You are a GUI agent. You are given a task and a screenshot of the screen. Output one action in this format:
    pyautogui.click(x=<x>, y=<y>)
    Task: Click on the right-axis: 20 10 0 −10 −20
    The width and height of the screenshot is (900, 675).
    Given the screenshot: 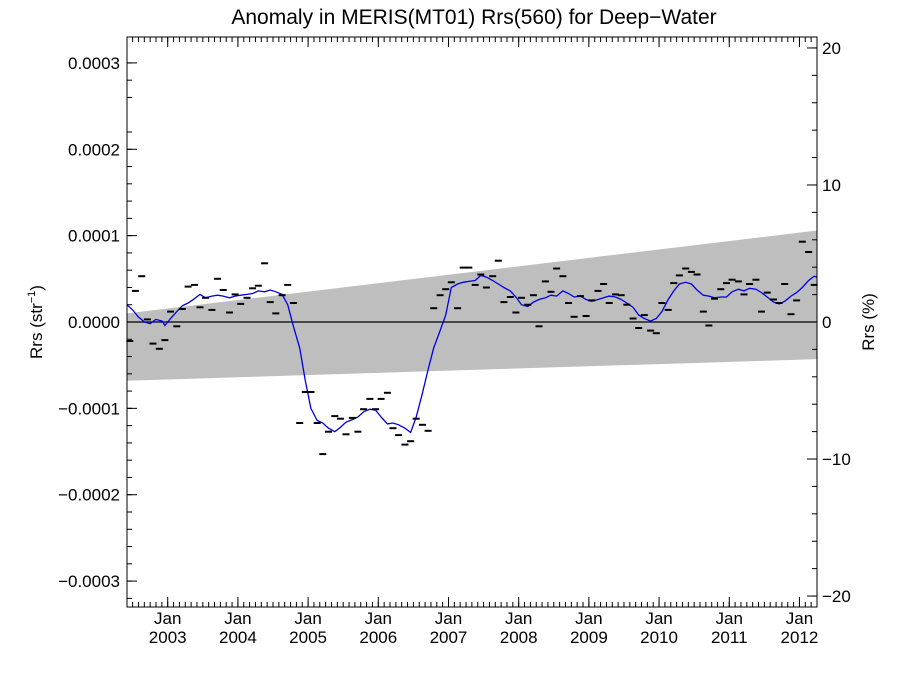 What is the action you would take?
    pyautogui.click(x=829, y=322)
    